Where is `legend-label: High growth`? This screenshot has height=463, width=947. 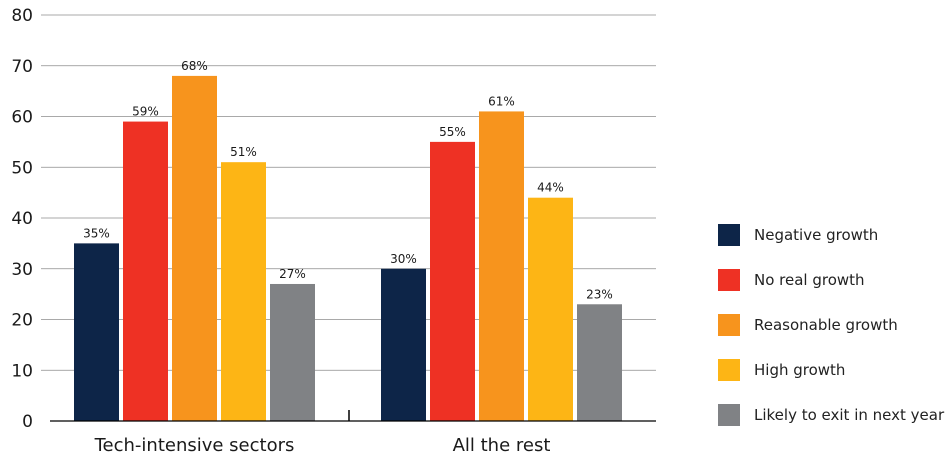
legend-label: High growth is located at coordinates (800, 370).